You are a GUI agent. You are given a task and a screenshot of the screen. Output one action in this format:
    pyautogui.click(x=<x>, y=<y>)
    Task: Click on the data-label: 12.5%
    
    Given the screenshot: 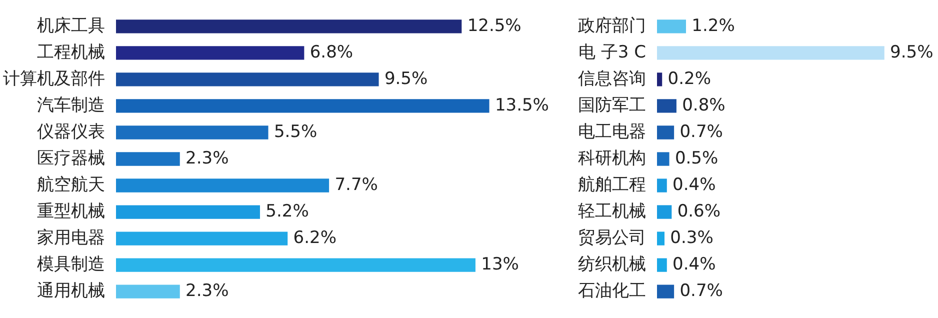 What is the action you would take?
    pyautogui.click(x=494, y=26)
    